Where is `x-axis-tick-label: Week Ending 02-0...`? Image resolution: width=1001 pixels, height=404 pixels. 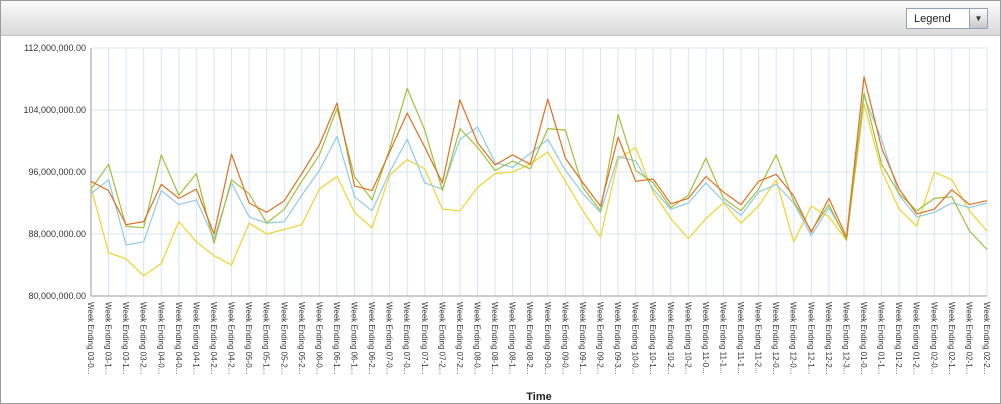 x-axis-tick-label: Week Ending 02-0... is located at coordinates (933, 338).